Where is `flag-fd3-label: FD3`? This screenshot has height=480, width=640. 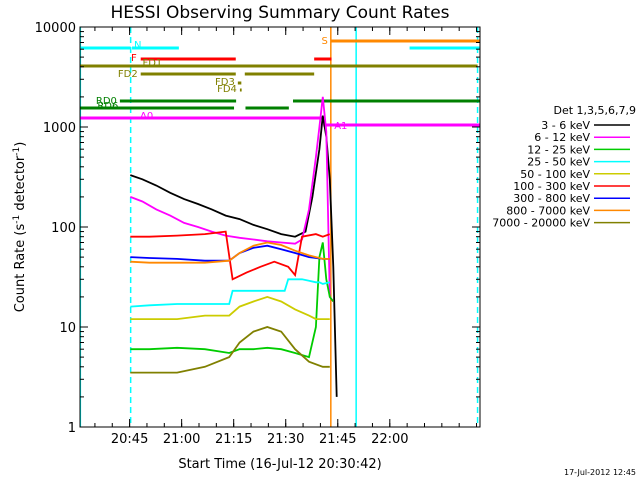 flag-fd3-label: FD3 is located at coordinates (225, 82).